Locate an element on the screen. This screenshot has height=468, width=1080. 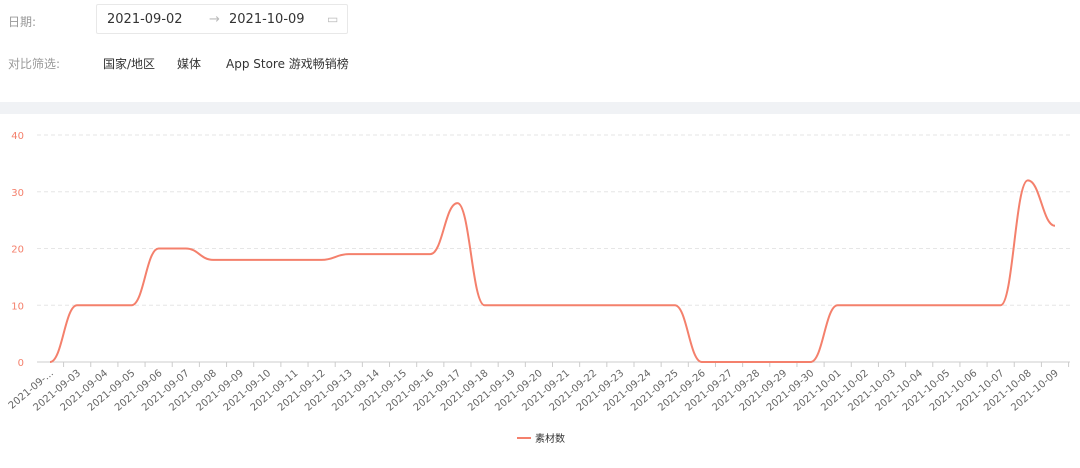
y-tick-label: 0 is located at coordinates (21, 363).